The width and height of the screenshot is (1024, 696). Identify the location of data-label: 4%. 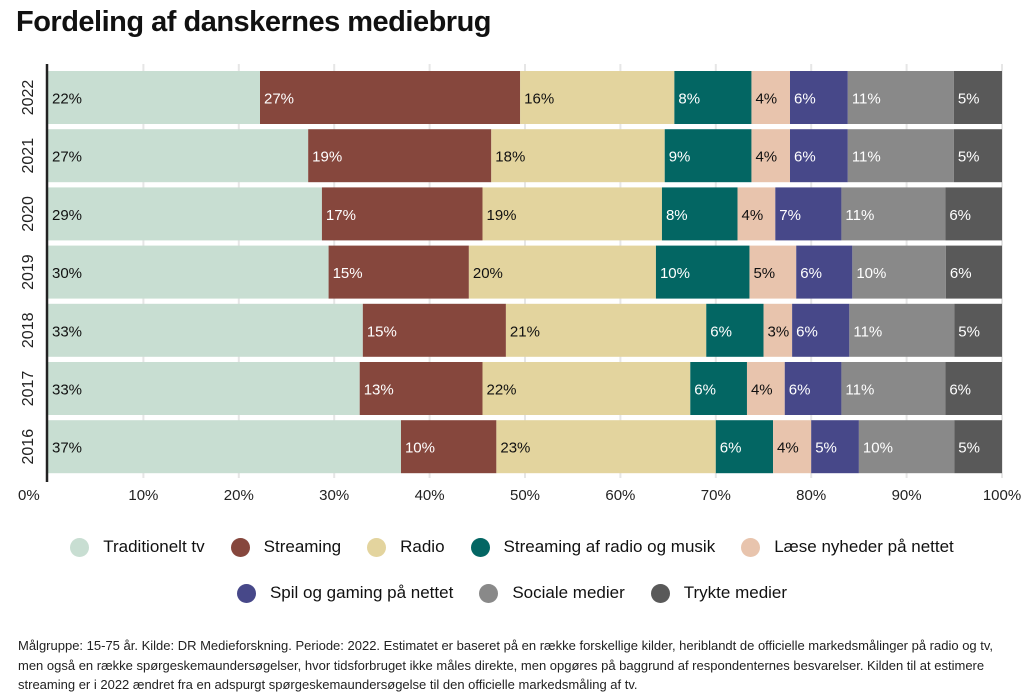
(788, 448).